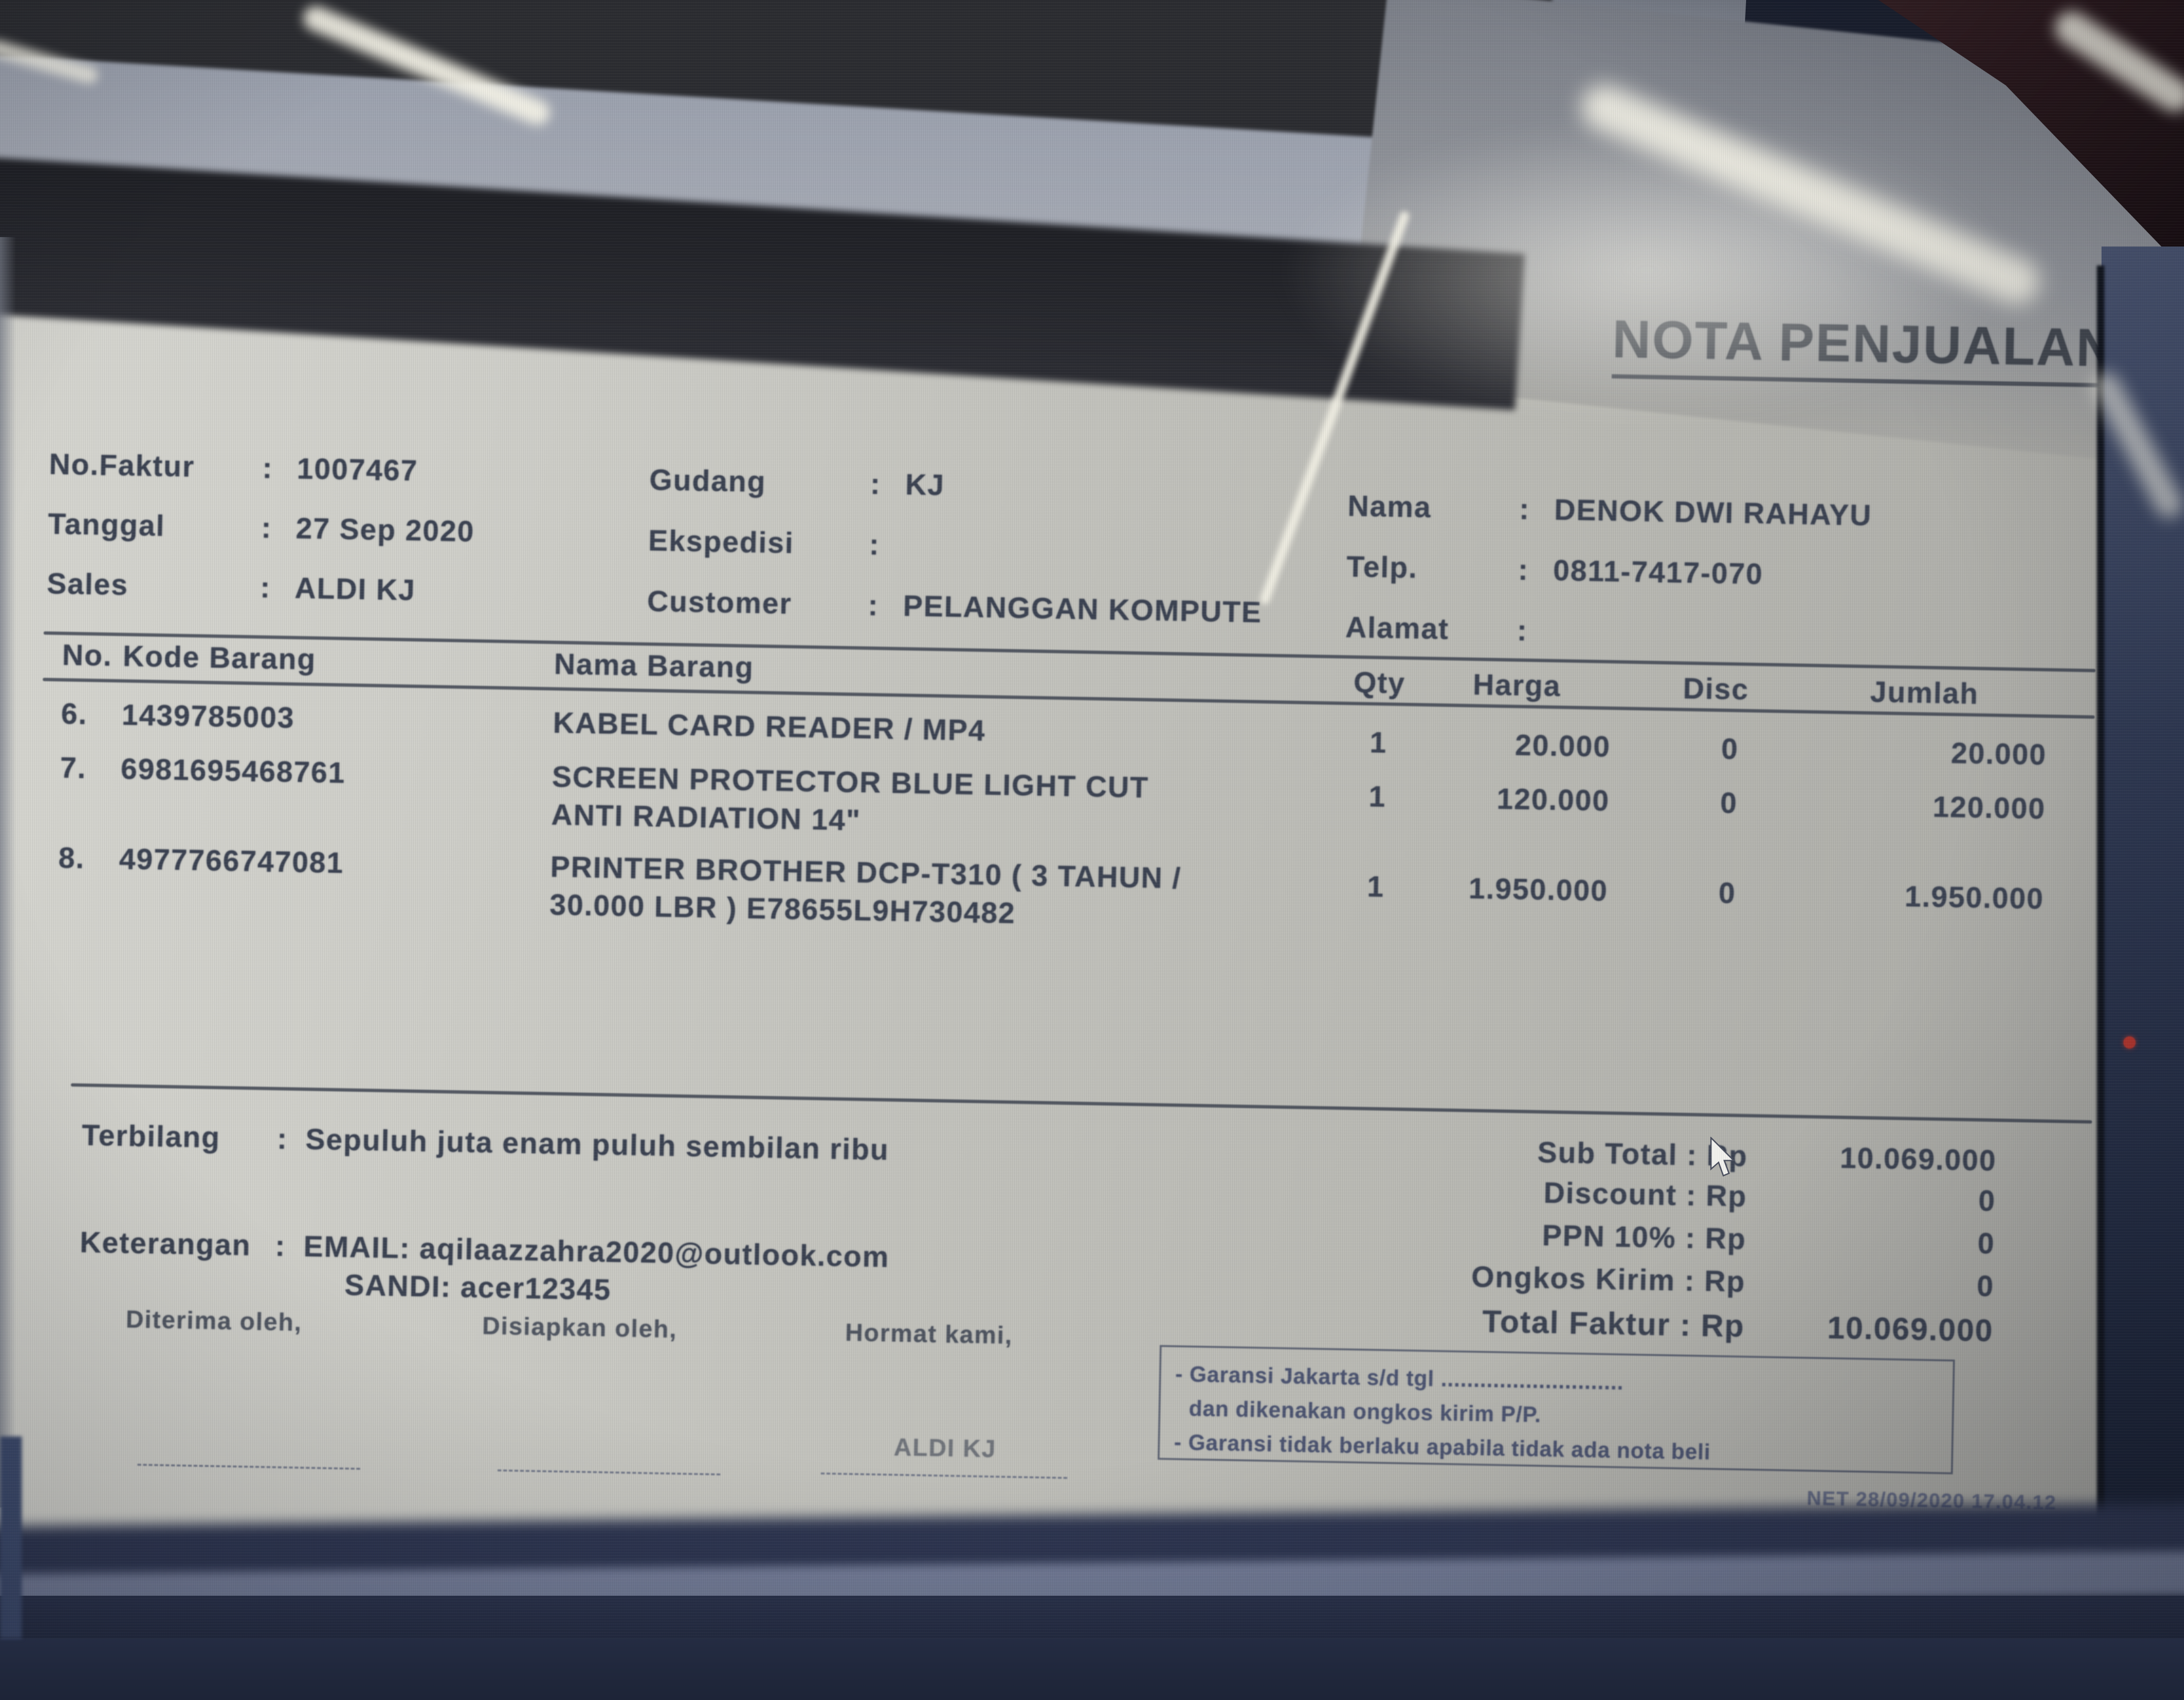  Describe the element at coordinates (719, 603) in the screenshot. I see `customer-label: Customer` at that location.